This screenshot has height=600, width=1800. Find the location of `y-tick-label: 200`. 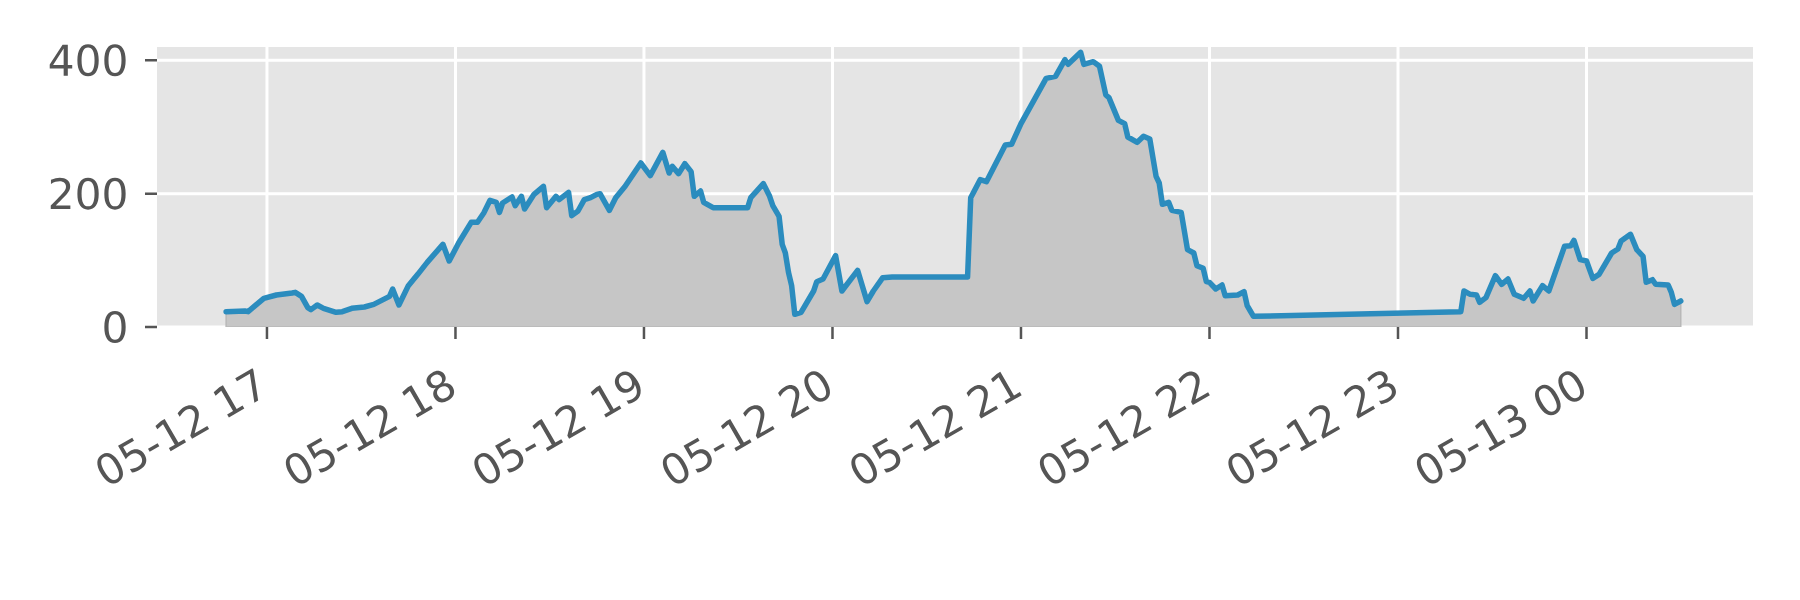

y-tick-label: 200 is located at coordinates (88, 193).